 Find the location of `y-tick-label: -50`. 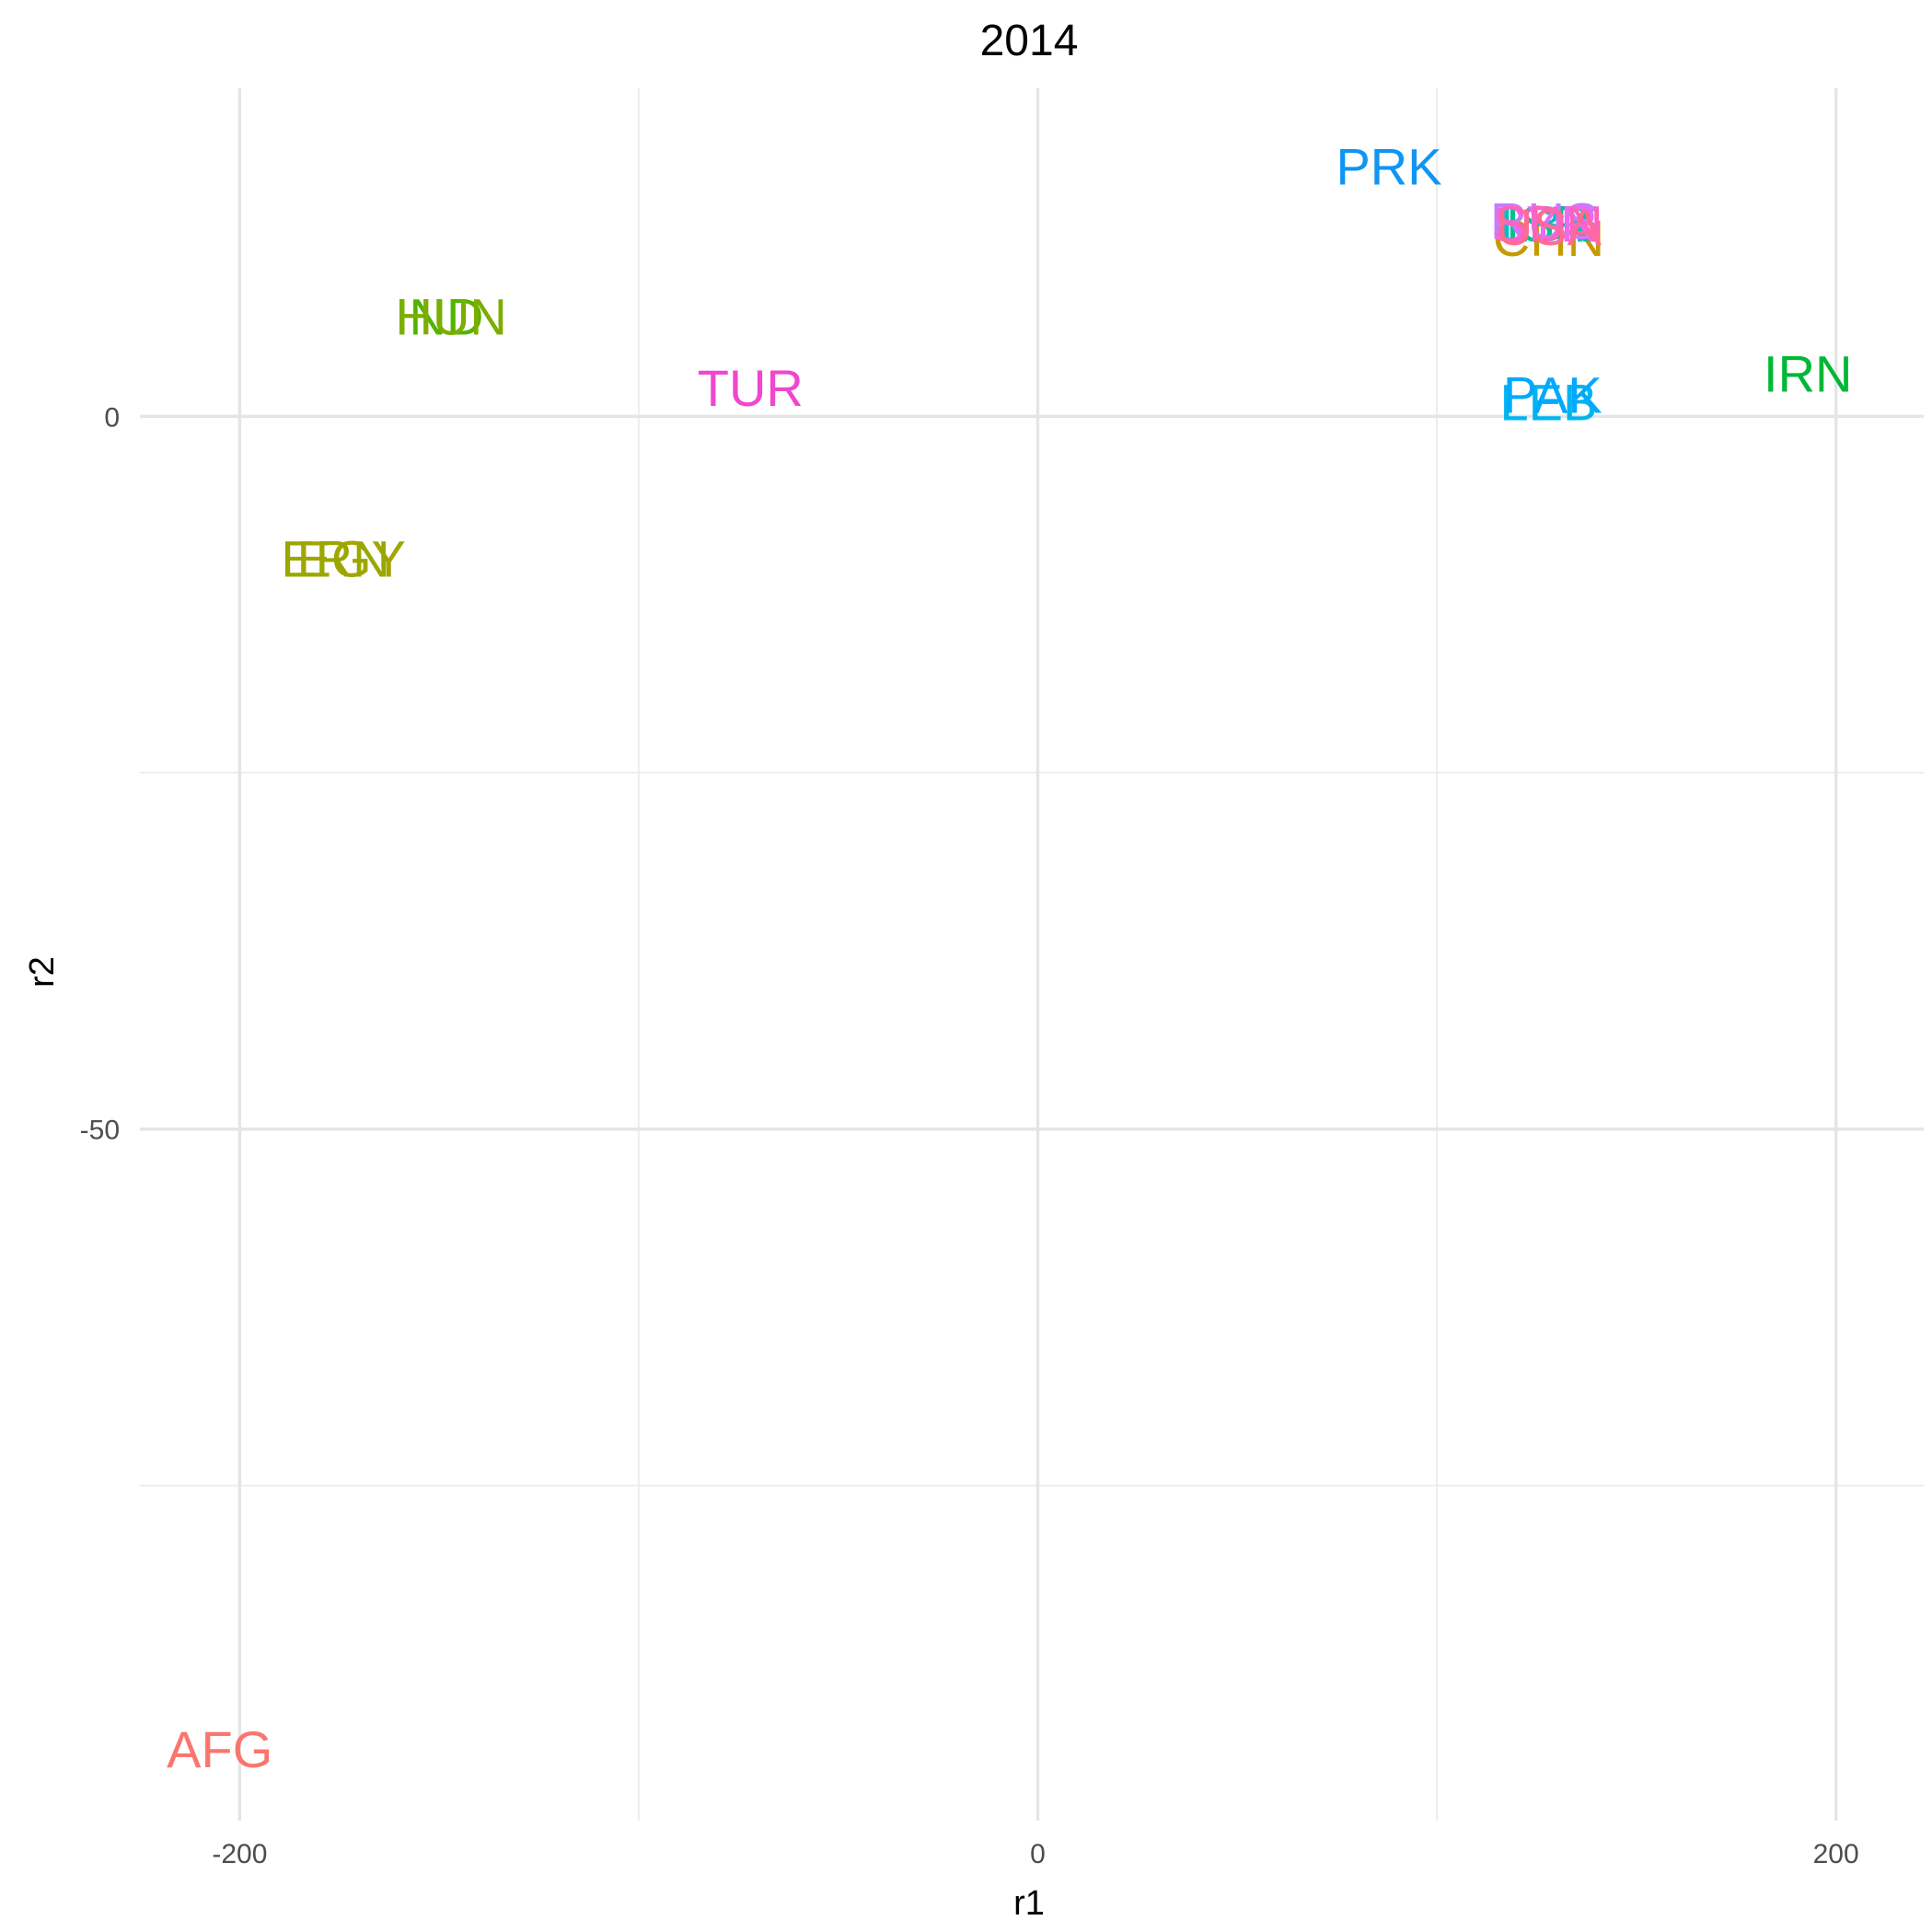

y-tick-label: -50 is located at coordinates (100, 1131).